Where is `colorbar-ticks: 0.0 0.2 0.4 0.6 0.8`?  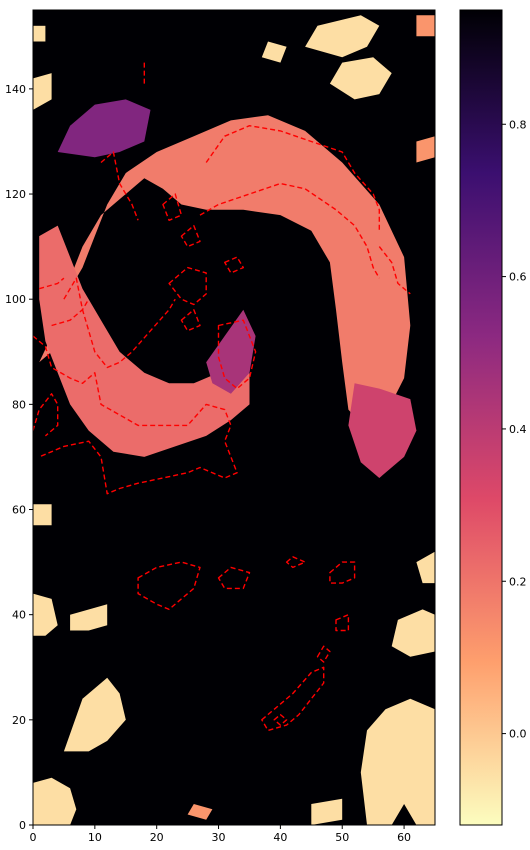
colorbar-ticks: 0.0 0.2 0.4 0.6 0.8 is located at coordinates (514, 429).